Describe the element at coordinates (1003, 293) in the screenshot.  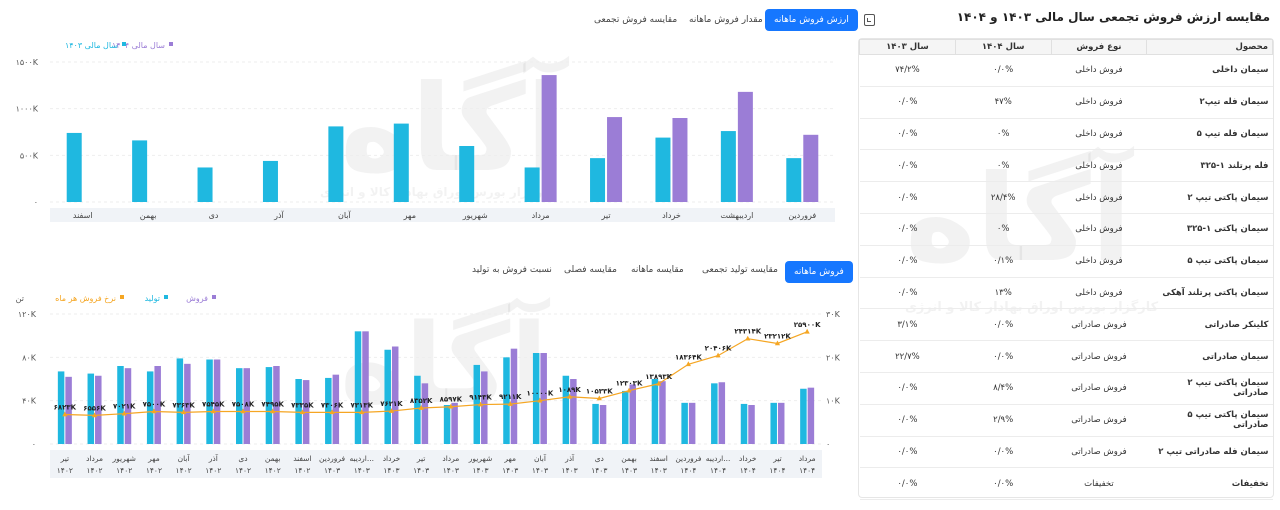
I see `cell-1404: ۱۳%` at that location.